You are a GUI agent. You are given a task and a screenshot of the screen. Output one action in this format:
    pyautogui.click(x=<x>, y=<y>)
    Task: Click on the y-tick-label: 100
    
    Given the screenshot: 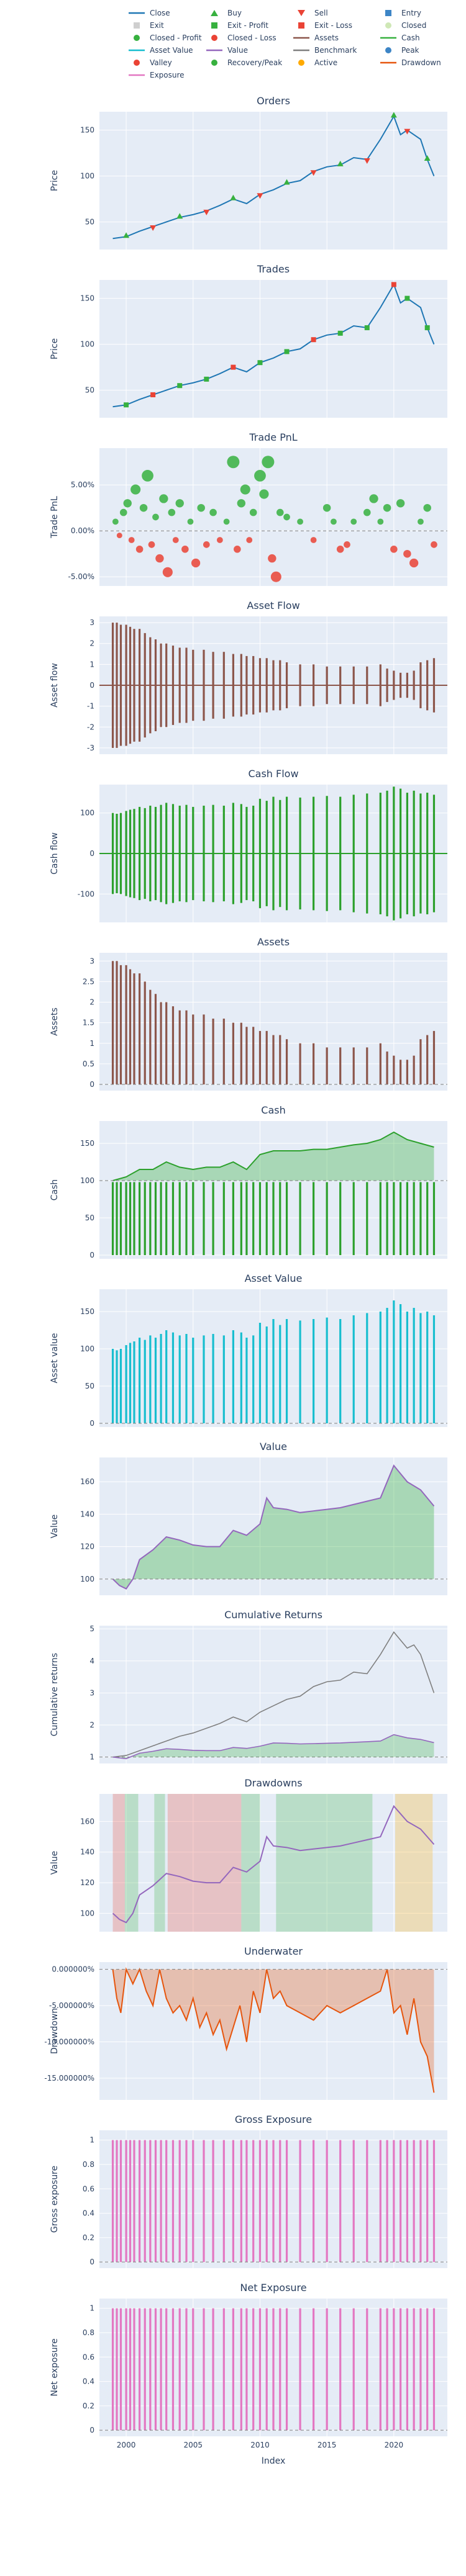 What is the action you would take?
    pyautogui.click(x=87, y=1348)
    